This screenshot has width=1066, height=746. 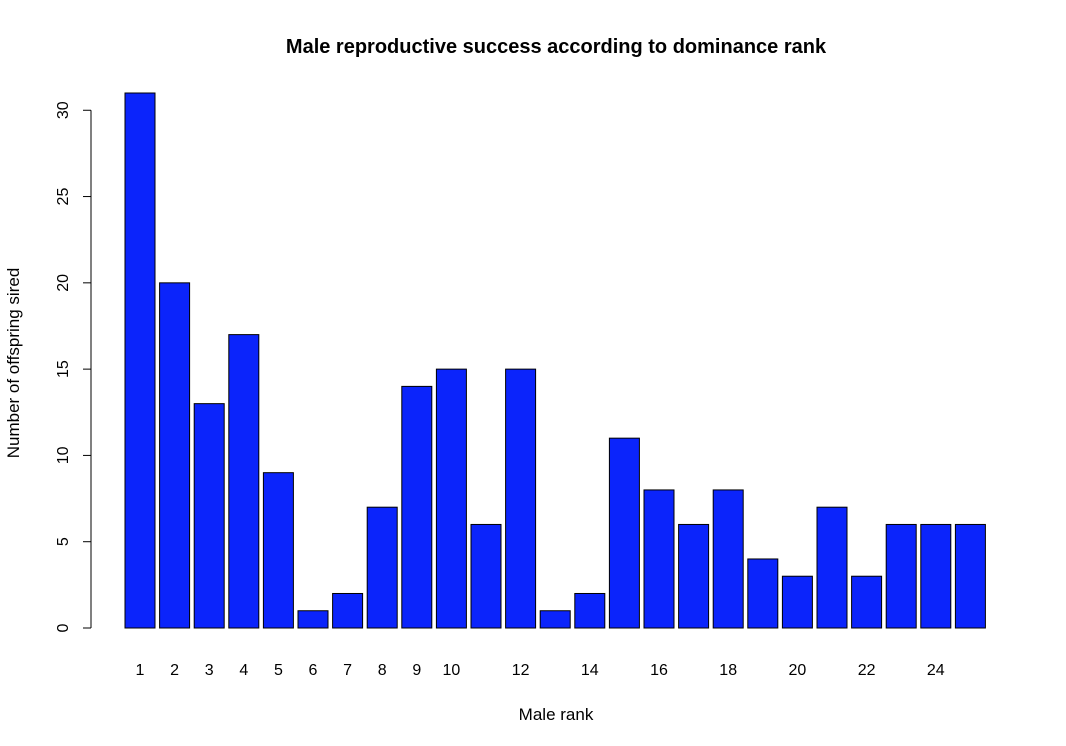 I want to click on x-tick-label: 3, so click(x=209, y=670).